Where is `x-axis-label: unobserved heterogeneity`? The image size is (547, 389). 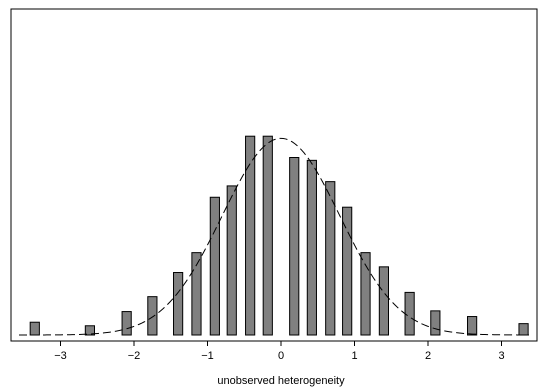 x-axis-label: unobserved heterogeneity is located at coordinates (281, 381).